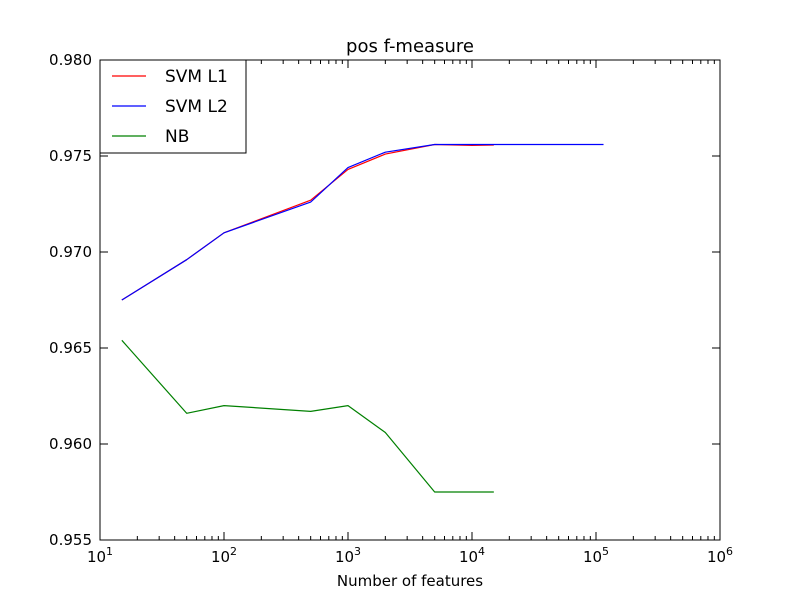 Image resolution: width=800 pixels, height=605 pixels. What do you see at coordinates (410, 46) in the screenshot?
I see `chart-title: pos f-measure` at bounding box center [410, 46].